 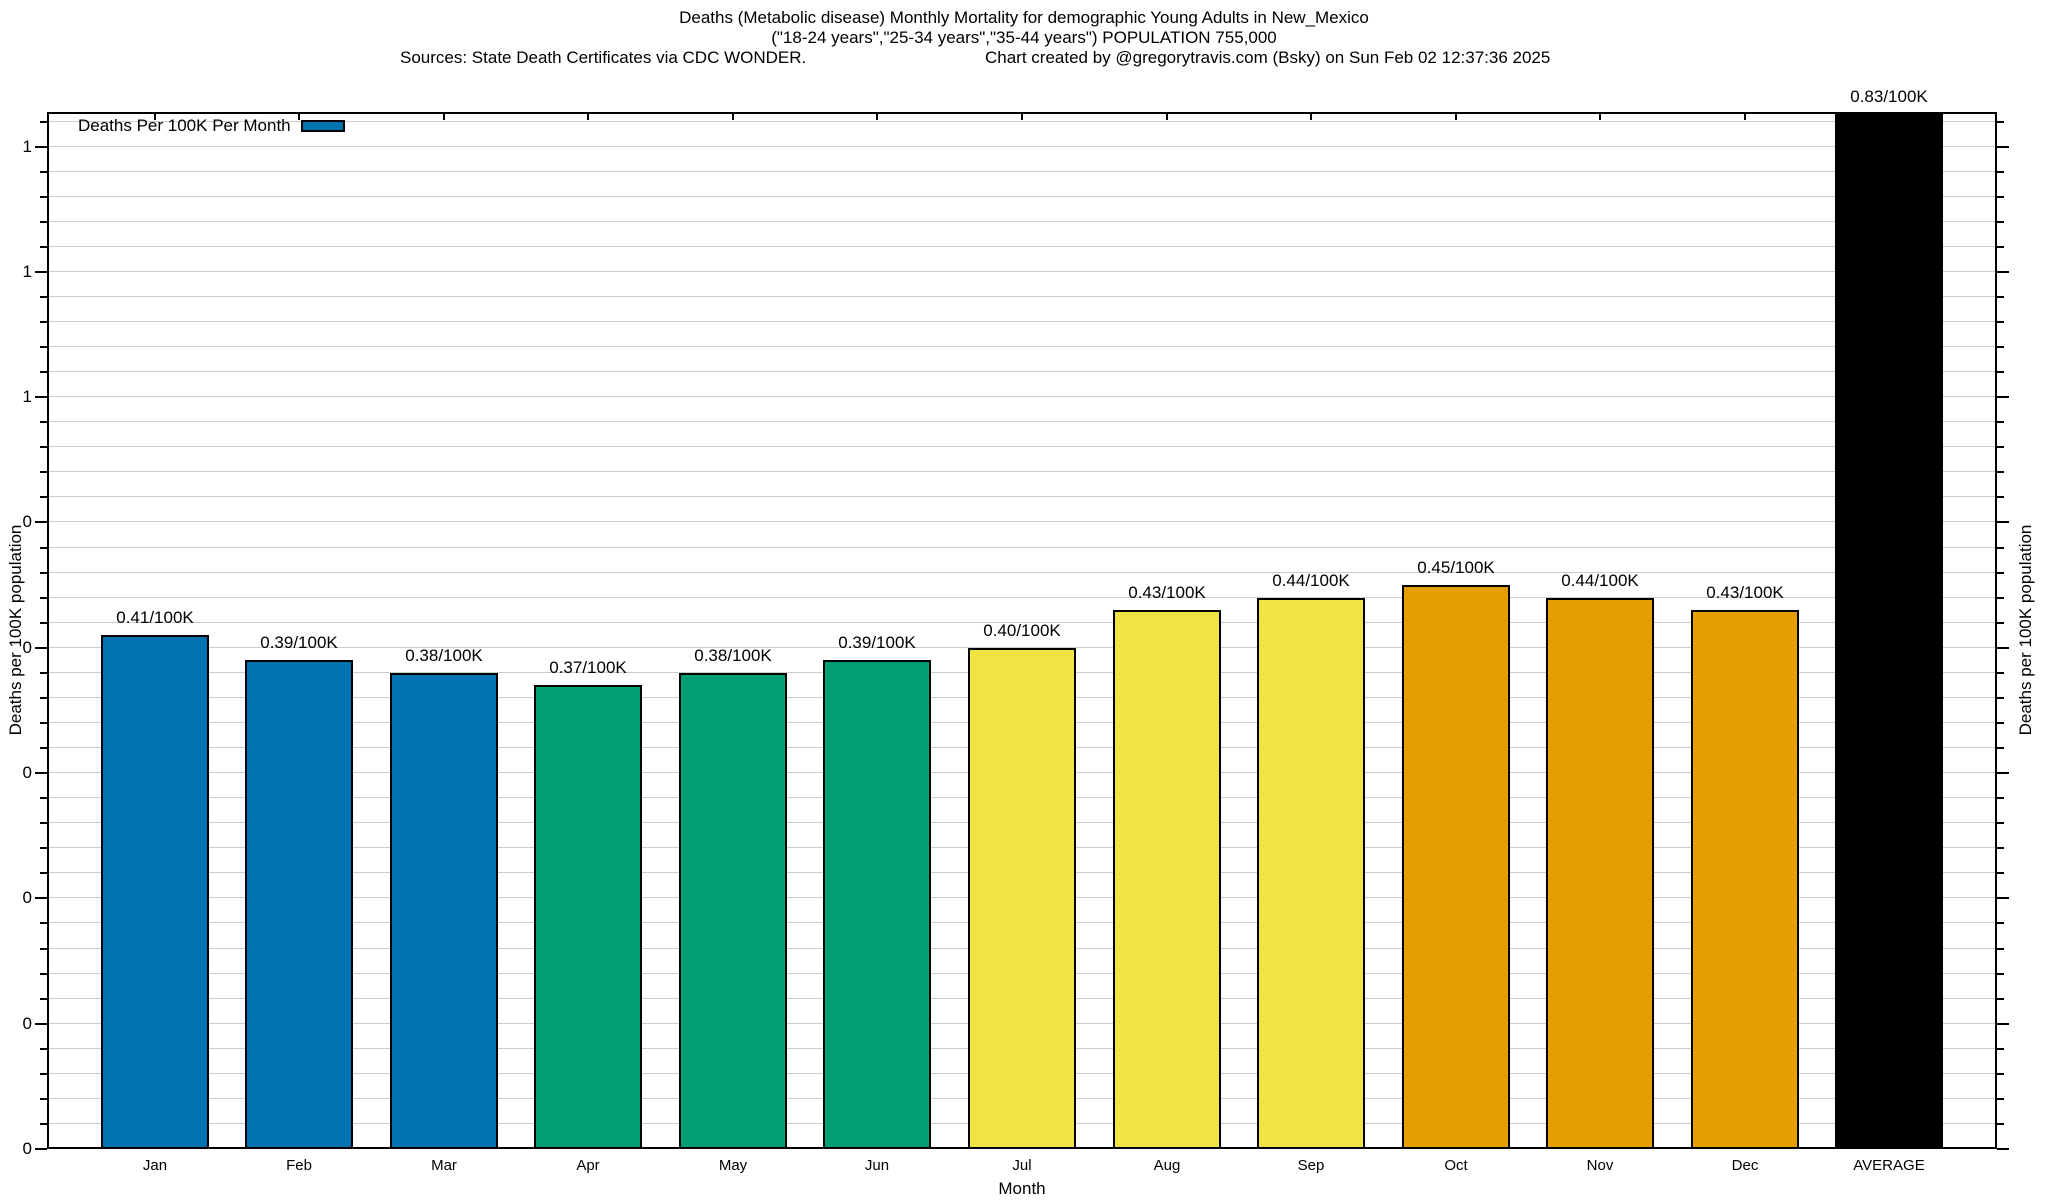 What do you see at coordinates (1167, 1165) in the screenshot?
I see `x-tick-label-aug: Aug` at bounding box center [1167, 1165].